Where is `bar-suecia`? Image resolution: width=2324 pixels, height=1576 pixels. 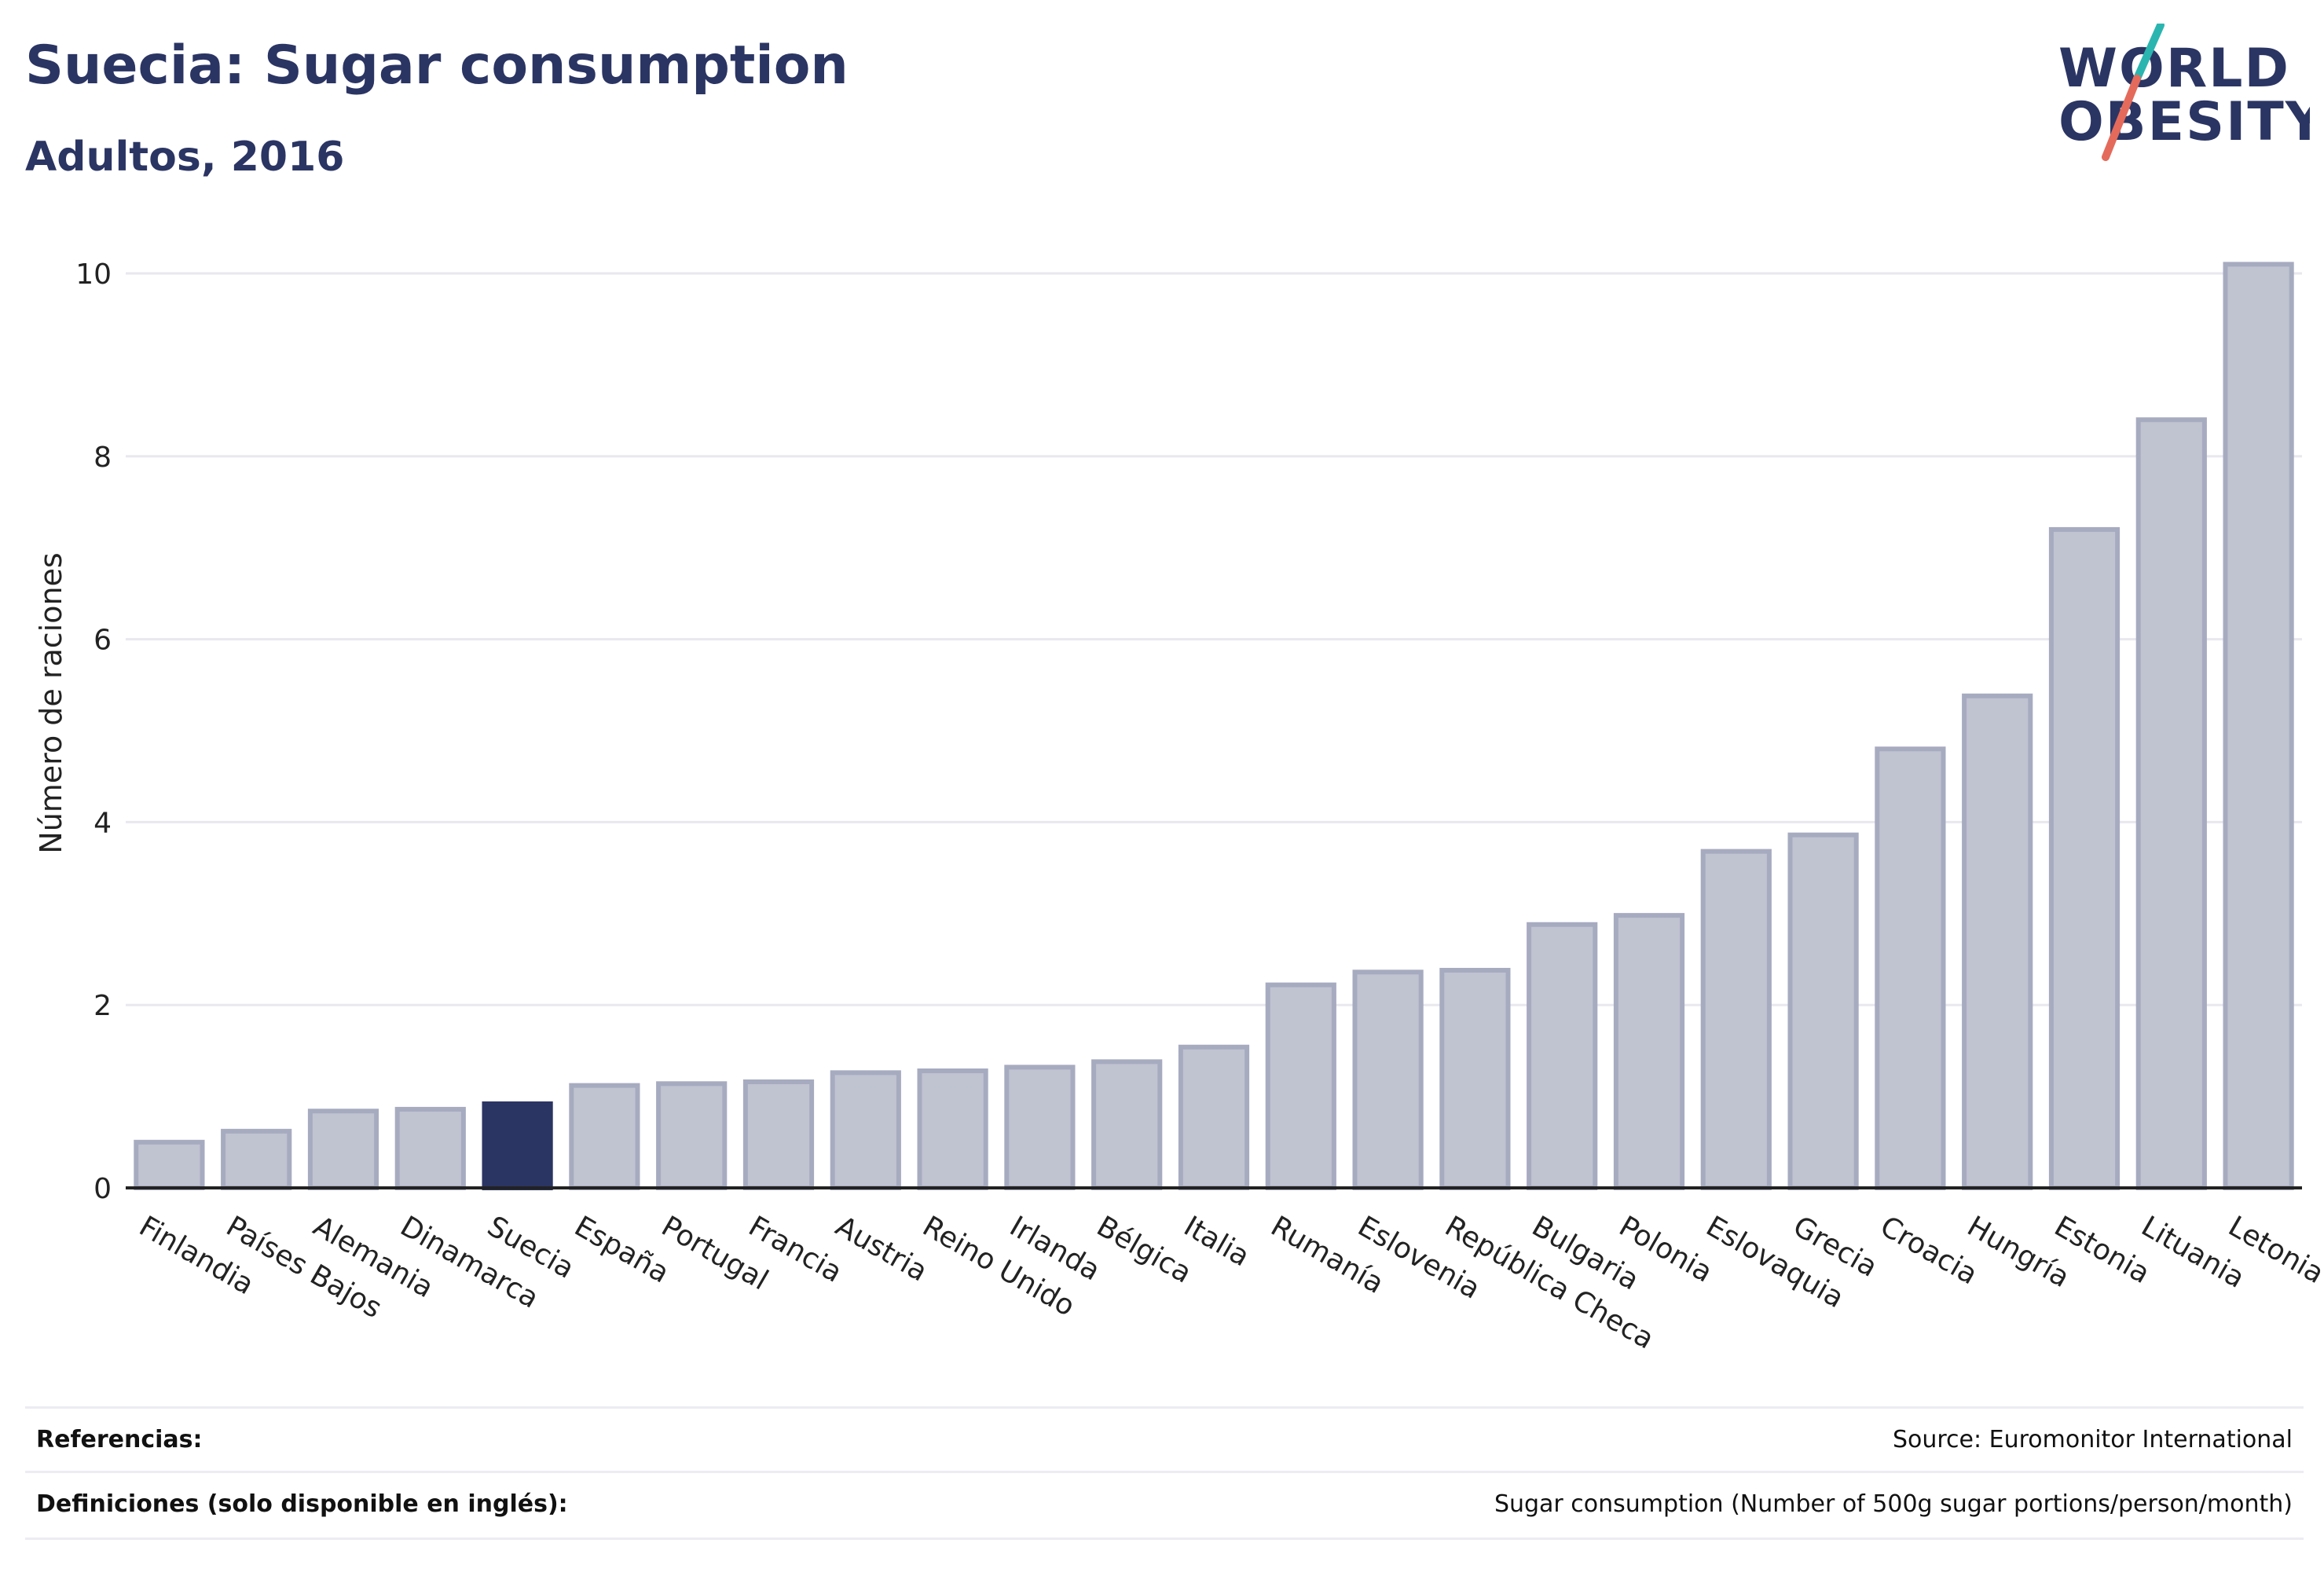 bar-suecia is located at coordinates (517, 1145).